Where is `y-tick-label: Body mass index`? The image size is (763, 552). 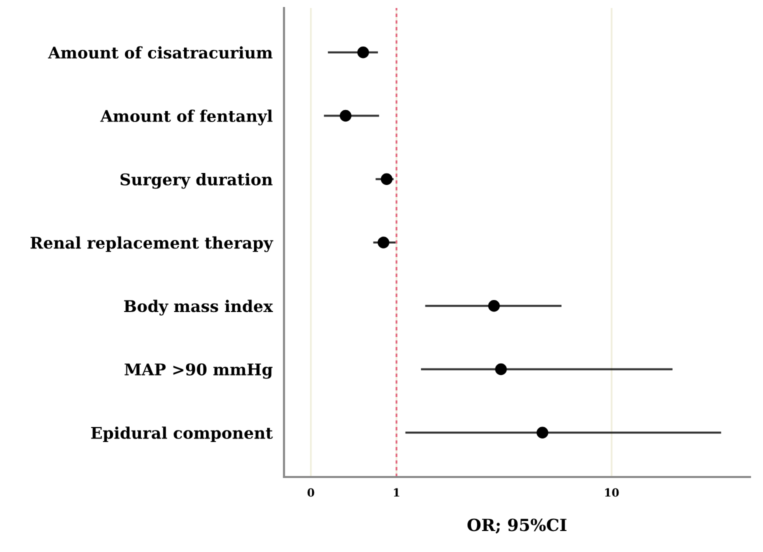 y-tick-label: Body mass index is located at coordinates (198, 308).